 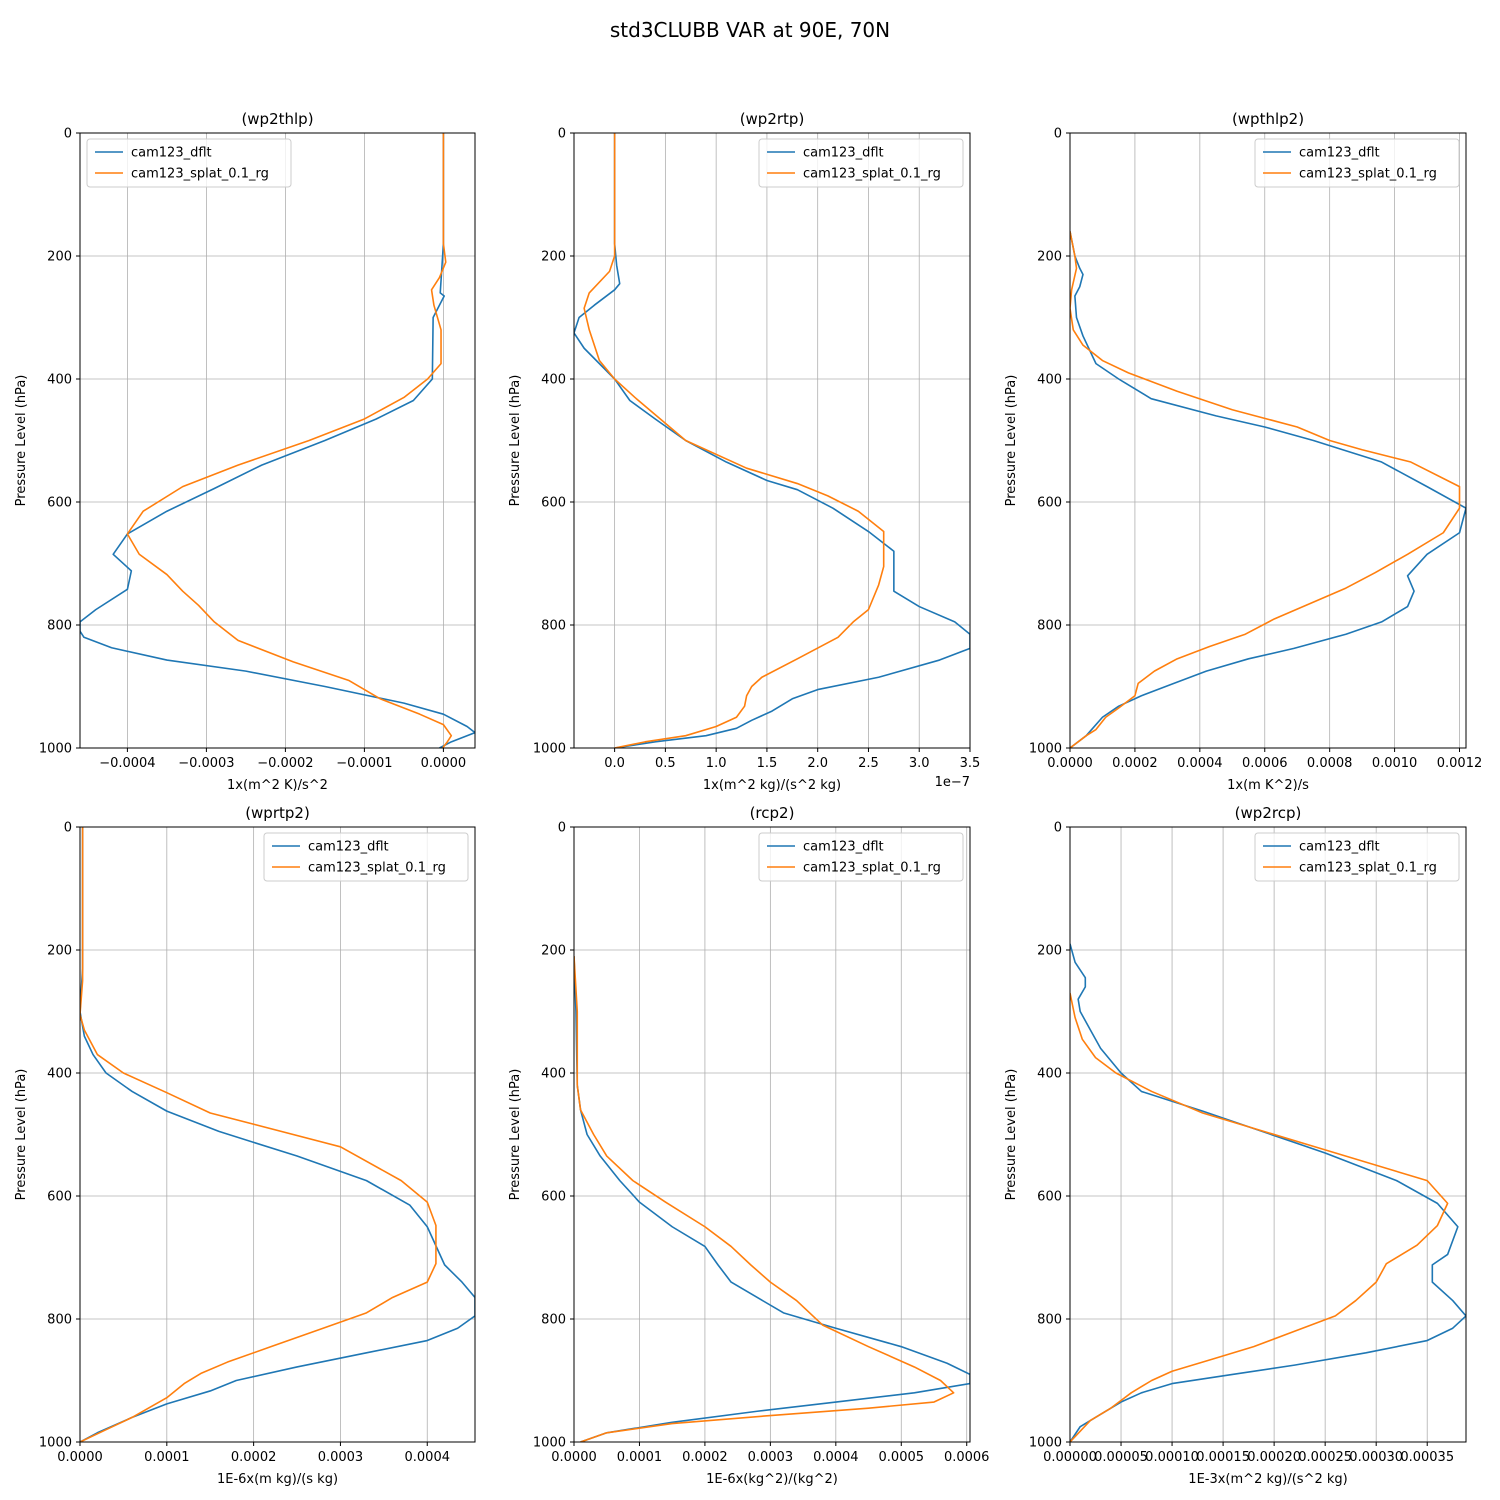 I want to click on panel-title: (wp2thlp), so click(x=277, y=119).